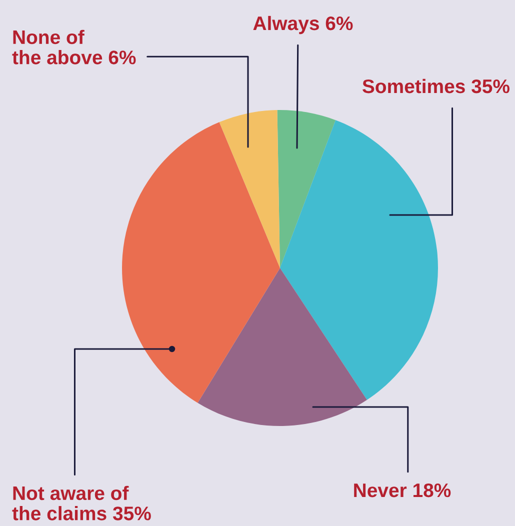  I want to click on slice-label: Never 18%, so click(402, 490).